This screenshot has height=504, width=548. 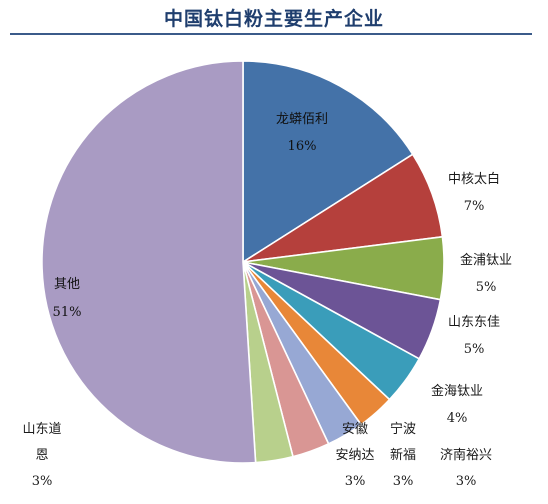 I want to click on chart-title: 中国钛白粉主要生产企业, so click(x=273, y=19).